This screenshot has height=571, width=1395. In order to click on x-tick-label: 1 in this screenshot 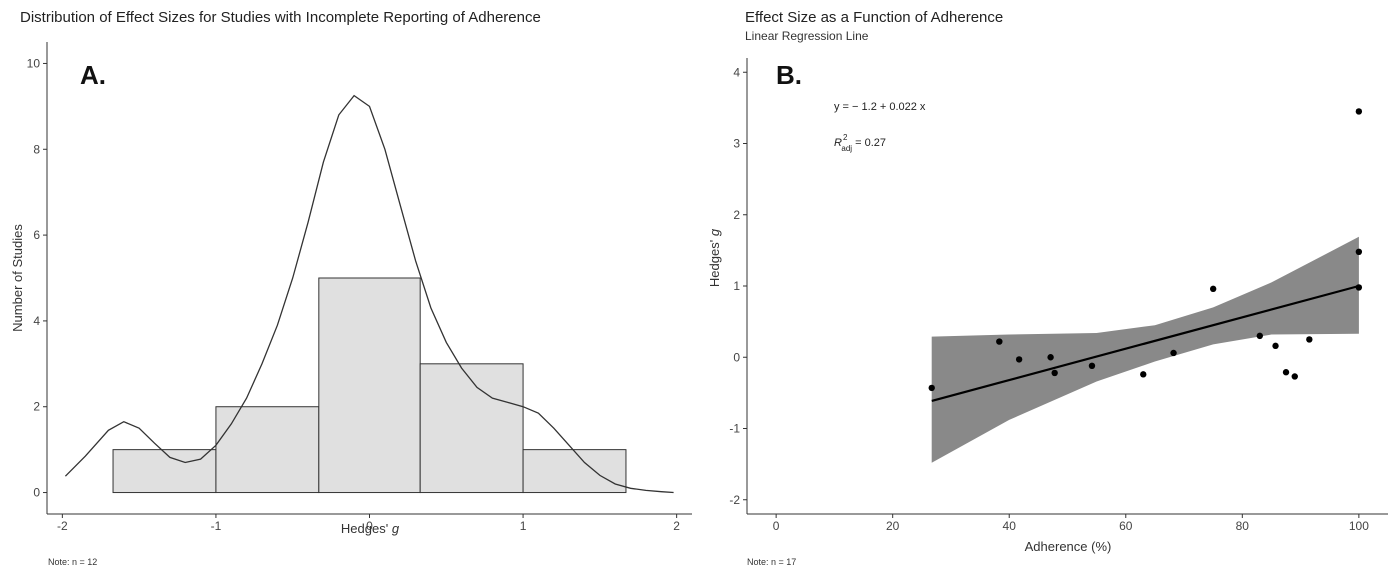, I will do `click(523, 526)`.